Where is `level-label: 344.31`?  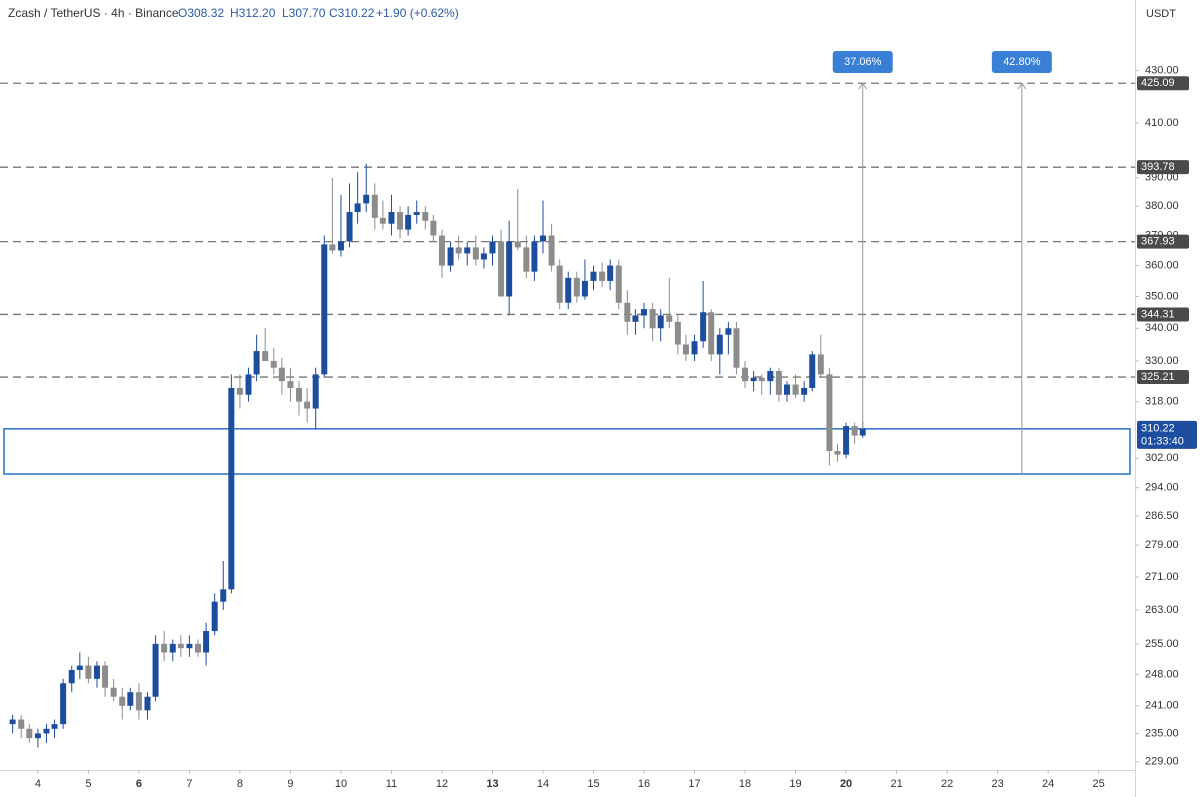 level-label: 344.31 is located at coordinates (1158, 314).